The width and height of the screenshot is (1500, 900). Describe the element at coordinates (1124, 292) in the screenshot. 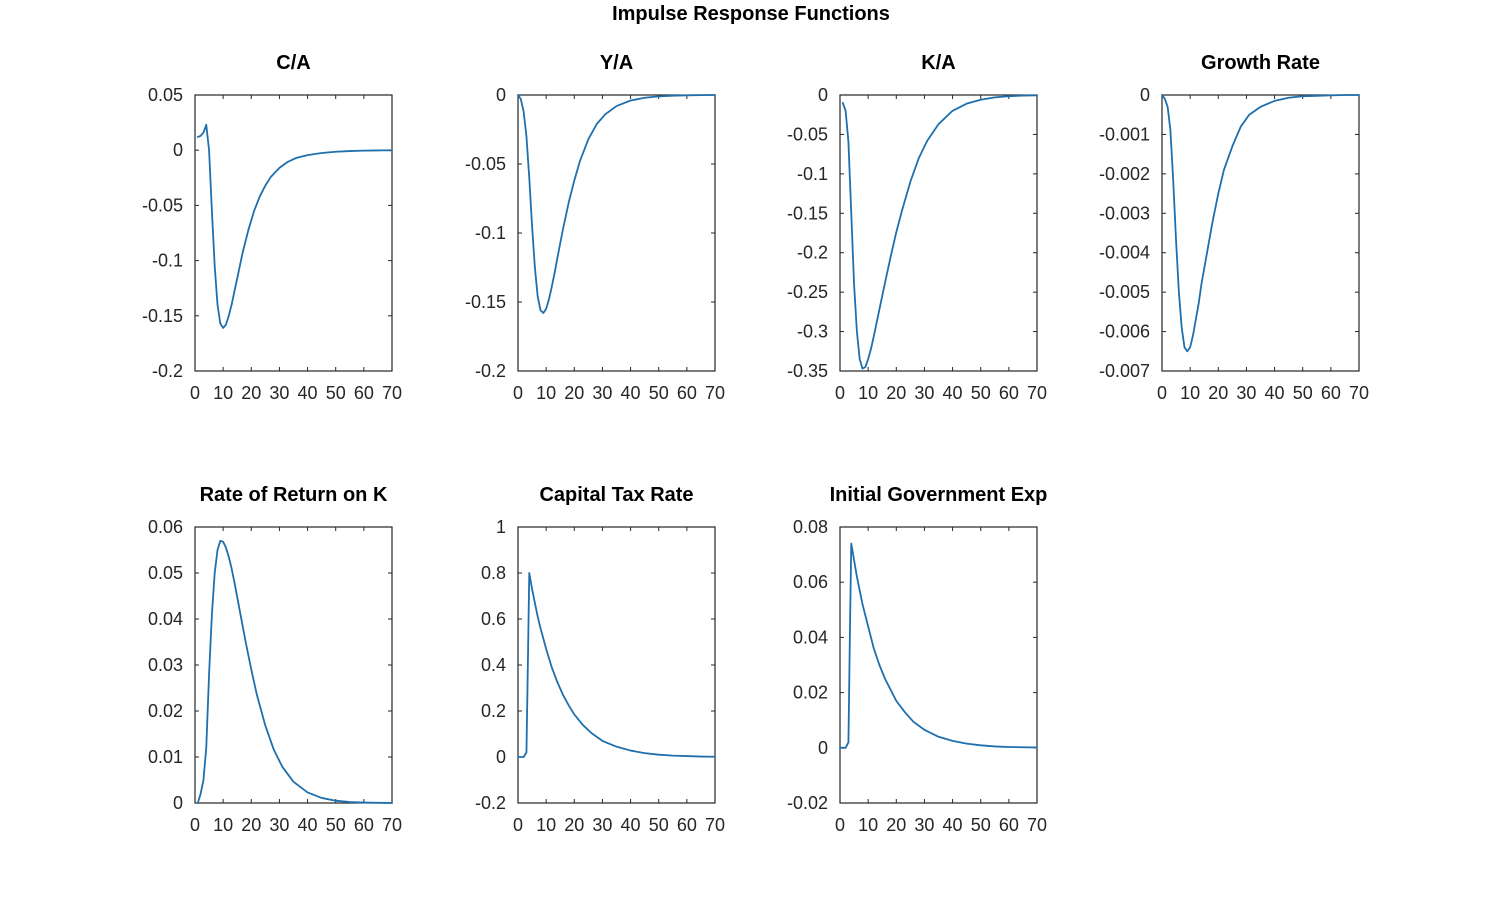

I see `y-tick-label: -0.005` at that location.